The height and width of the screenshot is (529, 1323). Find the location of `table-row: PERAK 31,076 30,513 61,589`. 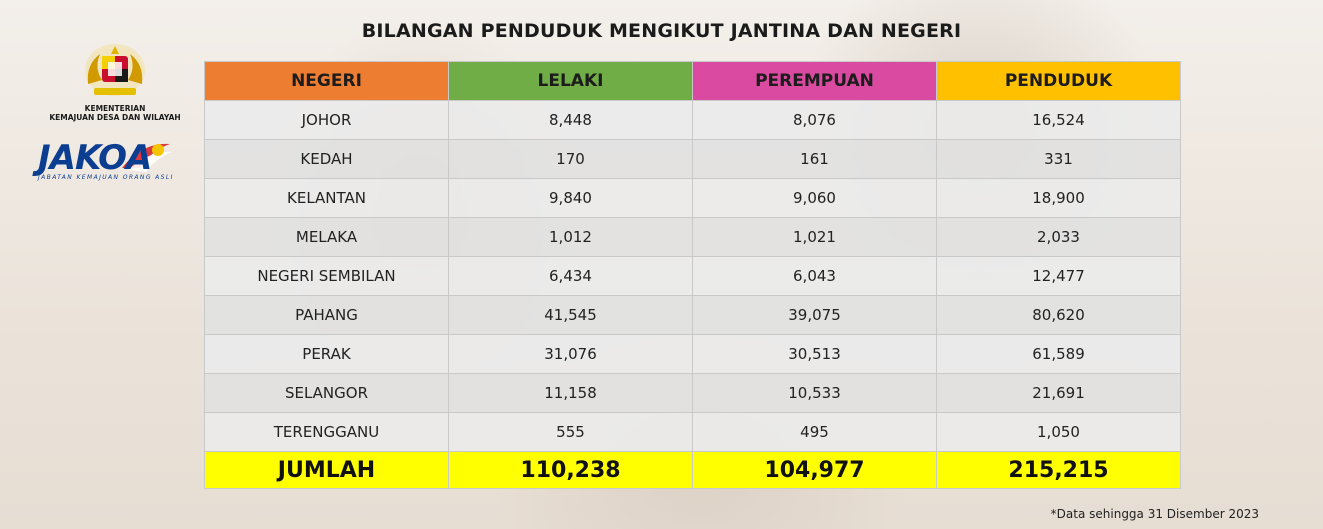

table-row: PERAK 31,076 30,513 61,589 is located at coordinates (692, 354).